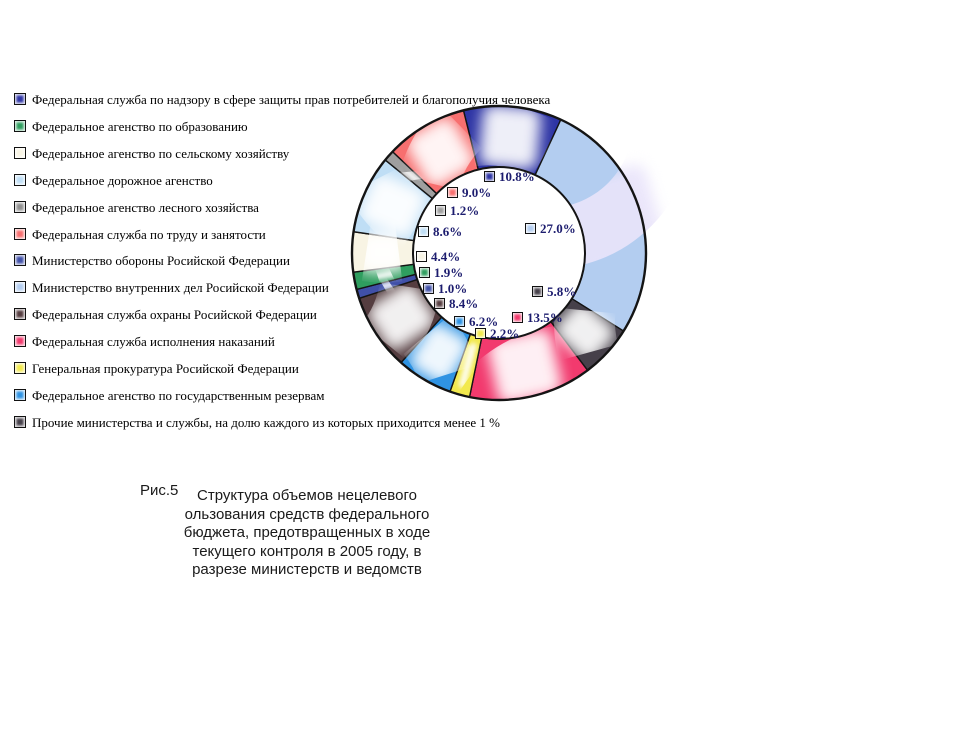  Describe the element at coordinates (449, 272) in the screenshot. I see `value-label-text: 1.9%` at that location.